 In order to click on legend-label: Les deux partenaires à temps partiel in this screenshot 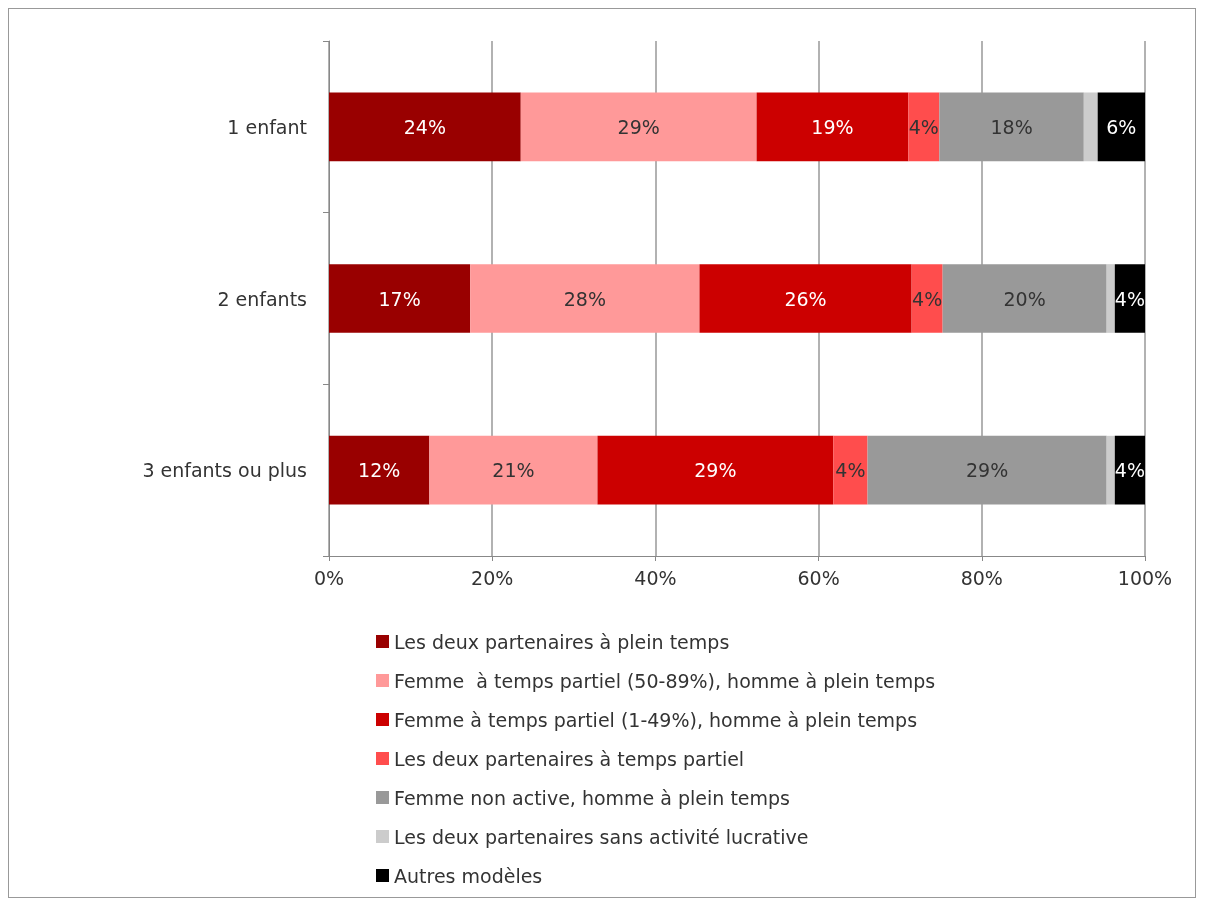, I will do `click(569, 758)`.